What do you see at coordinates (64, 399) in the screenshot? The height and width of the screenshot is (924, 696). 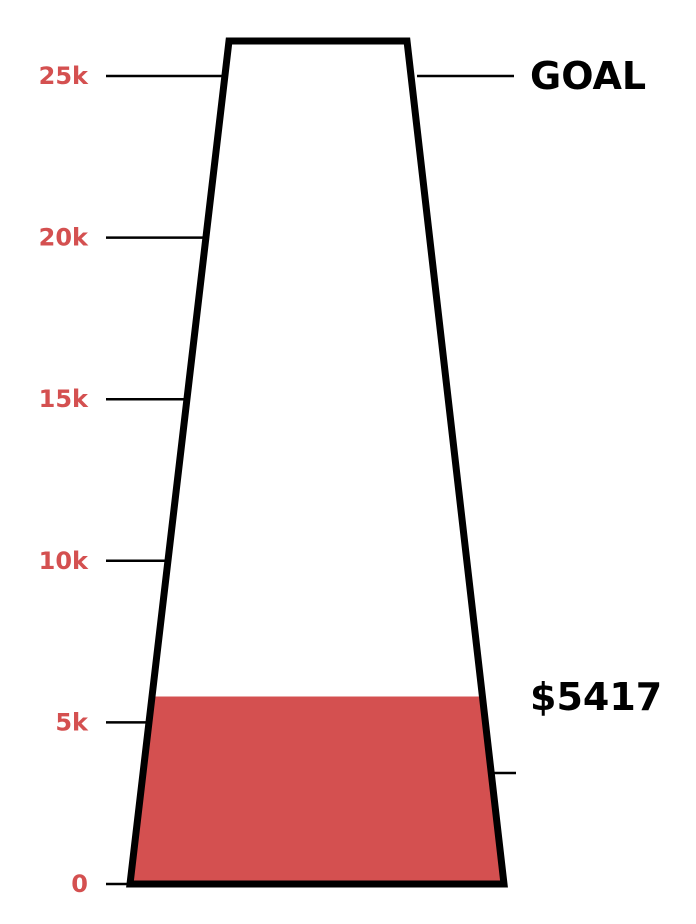 I see `y-tick-label: 15k` at bounding box center [64, 399].